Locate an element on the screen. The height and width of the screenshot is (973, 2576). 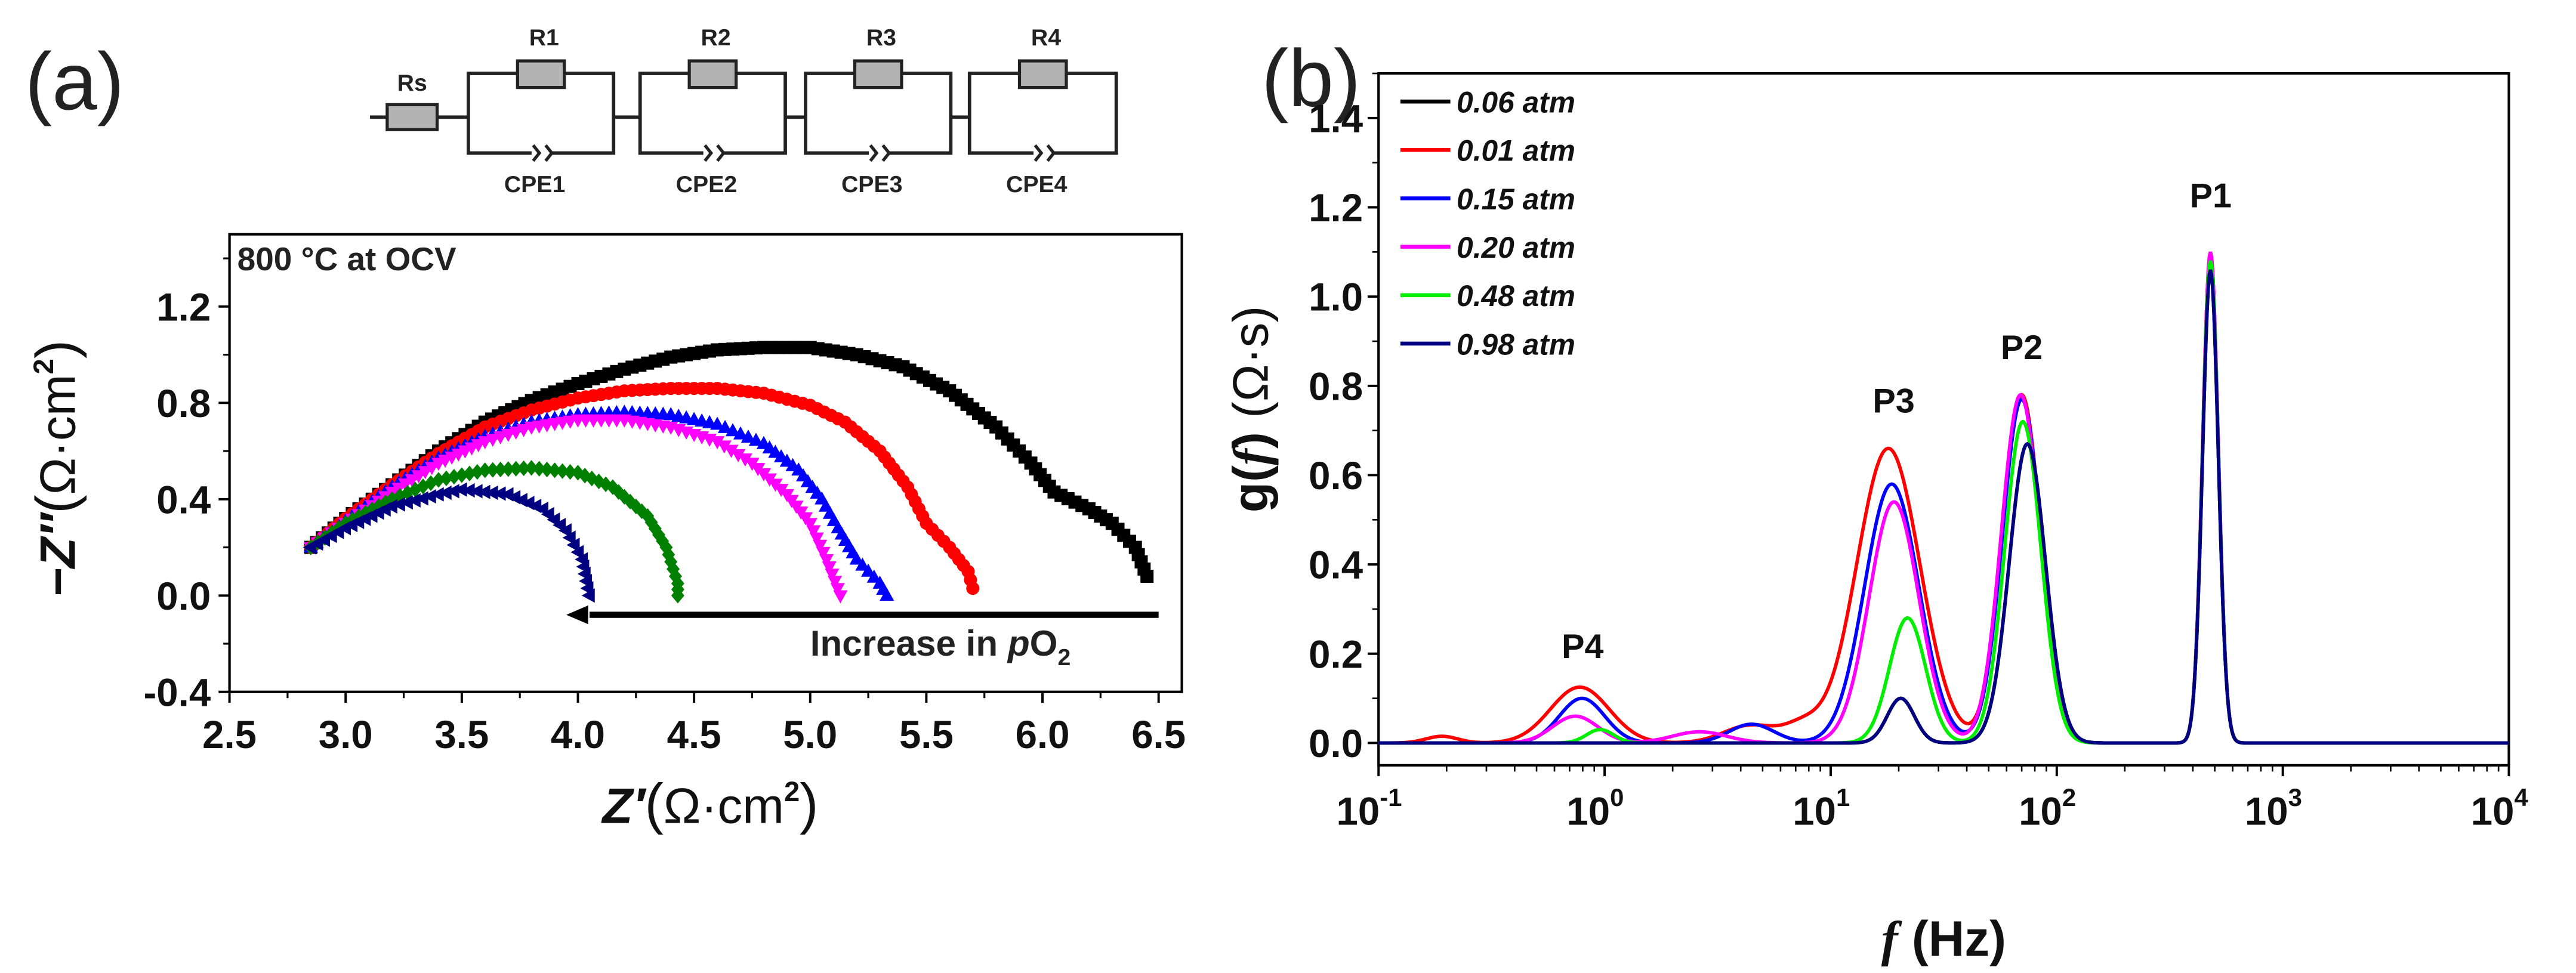
cpe-label: CPE4 is located at coordinates (1037, 184).